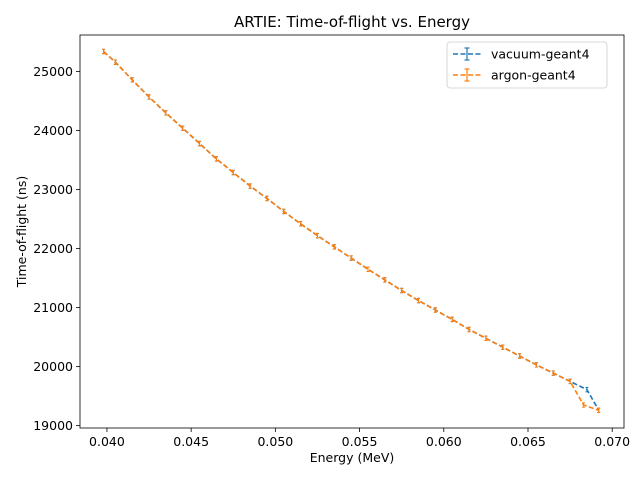 This screenshot has width=640, height=480. I want to click on y-tick-label: 24000, so click(53, 130).